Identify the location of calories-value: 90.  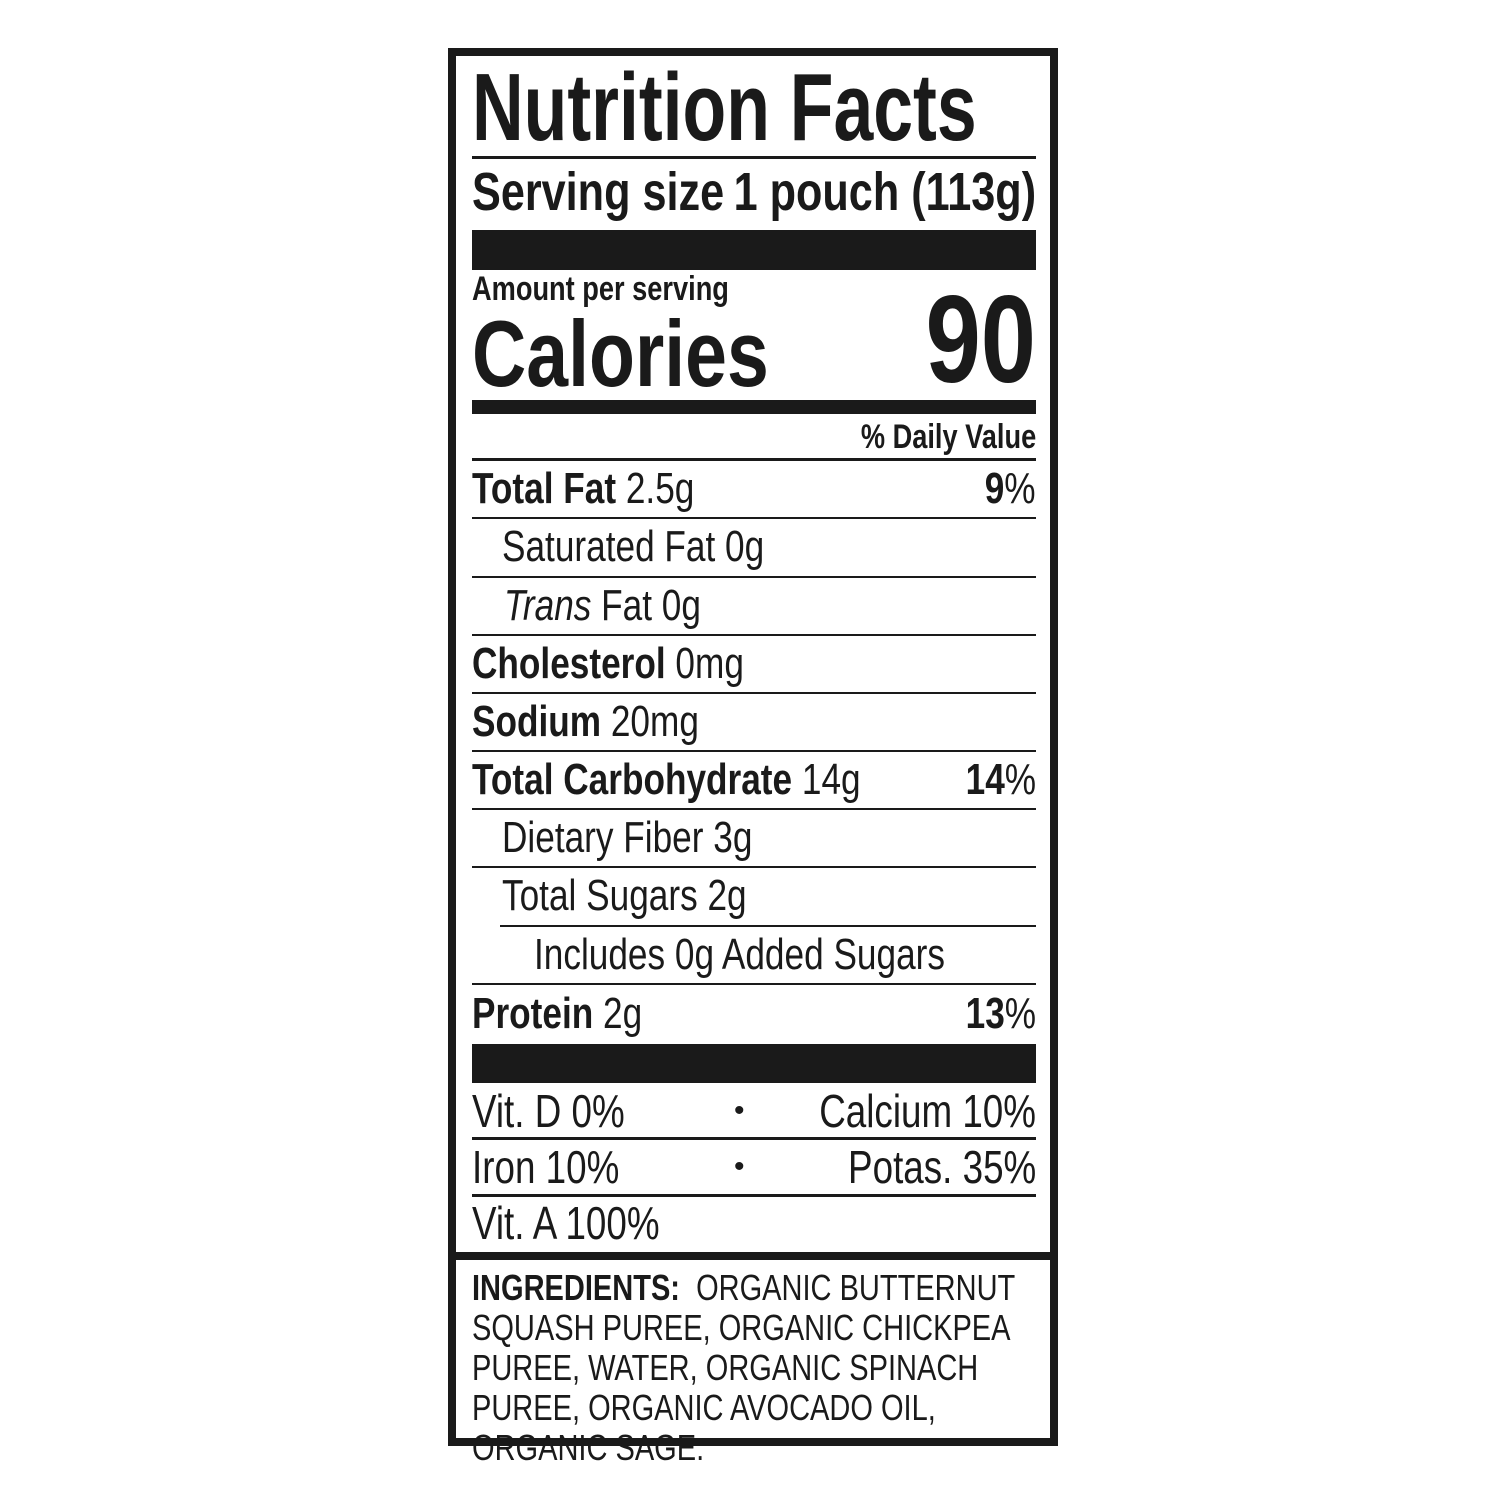
(980, 340).